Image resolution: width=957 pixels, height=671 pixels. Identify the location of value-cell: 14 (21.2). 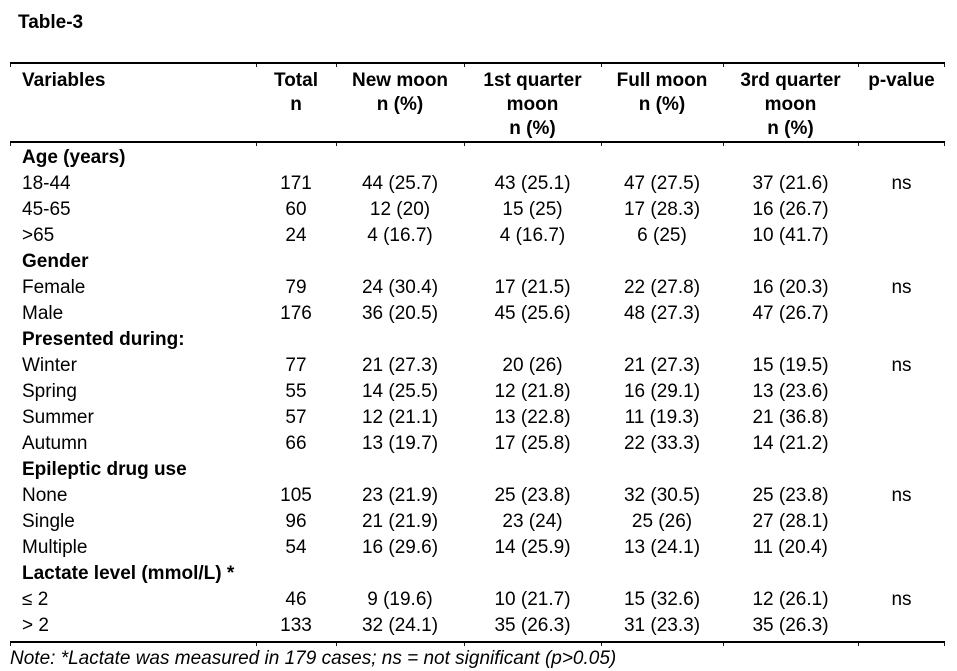
(790, 443).